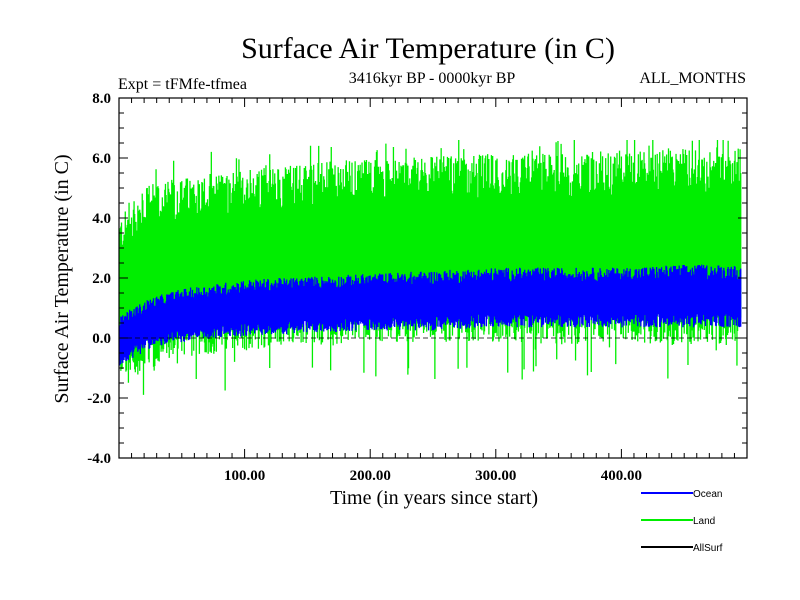 The image size is (800, 600). I want to click on x-tick-label: 300.00, so click(495, 476).